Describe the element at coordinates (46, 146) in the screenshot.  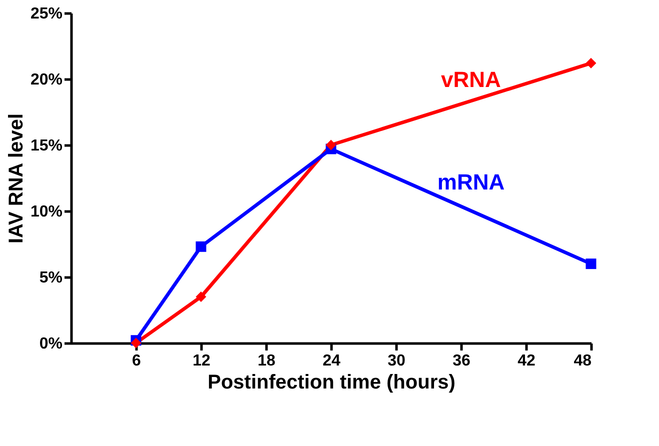
I see `y-tick-label: 15%` at that location.